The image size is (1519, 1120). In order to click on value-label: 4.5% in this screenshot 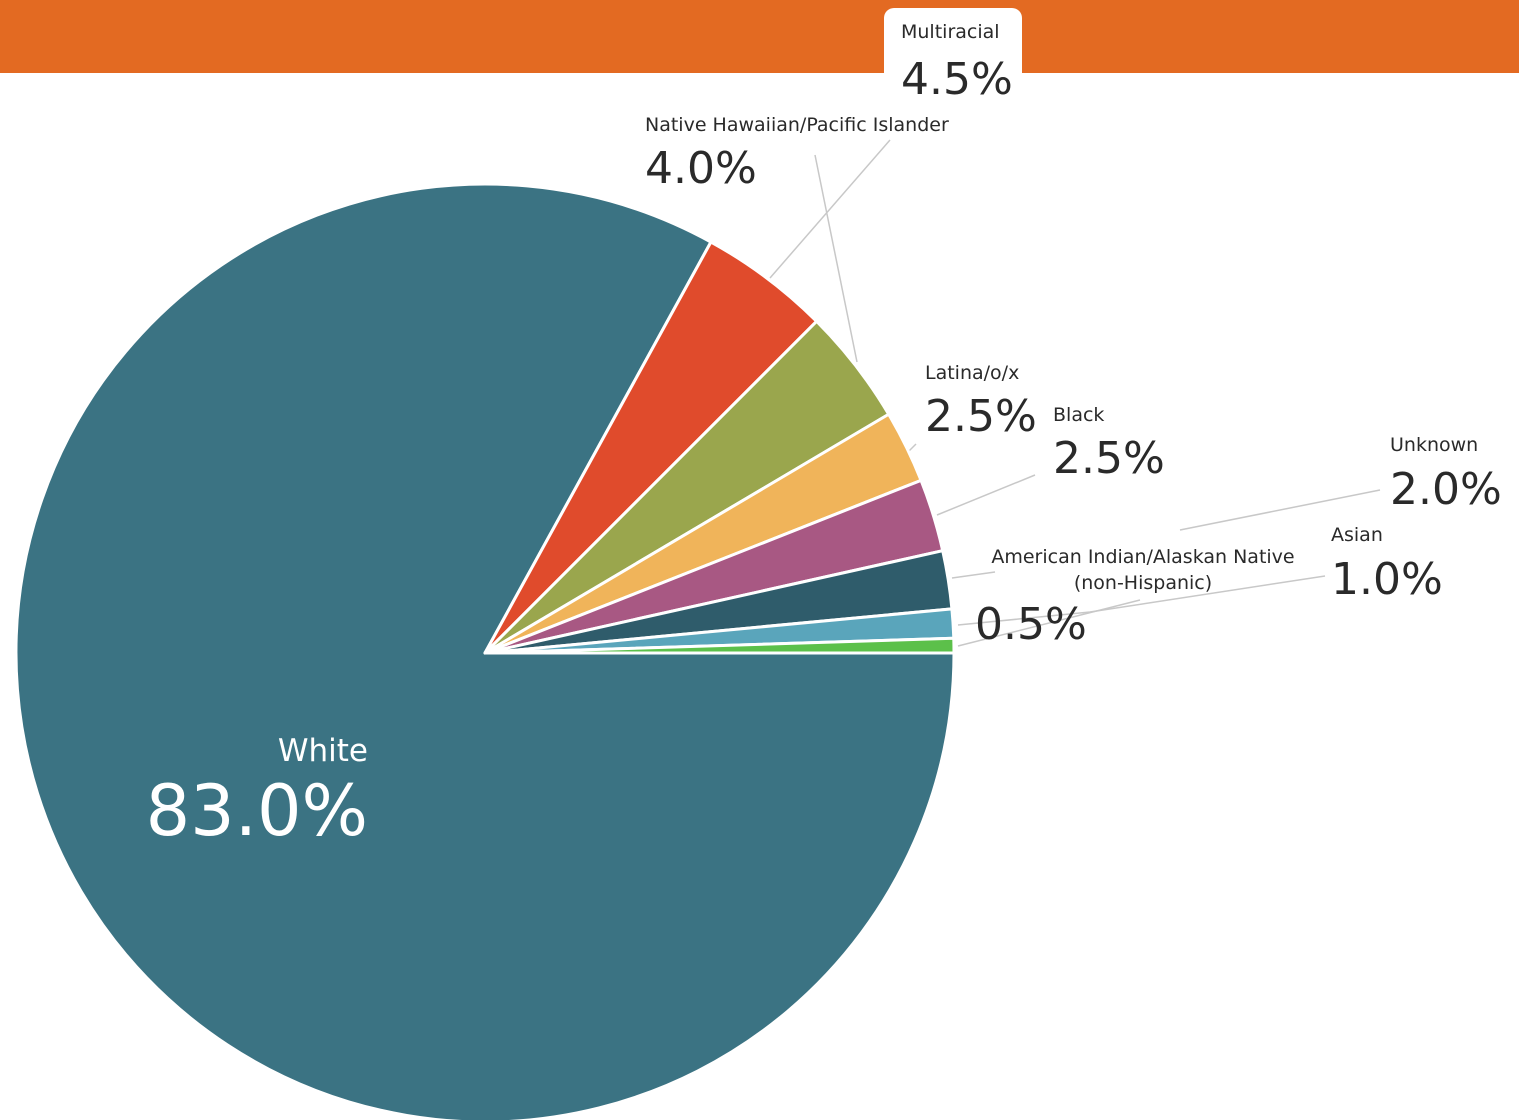, I will do `click(957, 79)`.